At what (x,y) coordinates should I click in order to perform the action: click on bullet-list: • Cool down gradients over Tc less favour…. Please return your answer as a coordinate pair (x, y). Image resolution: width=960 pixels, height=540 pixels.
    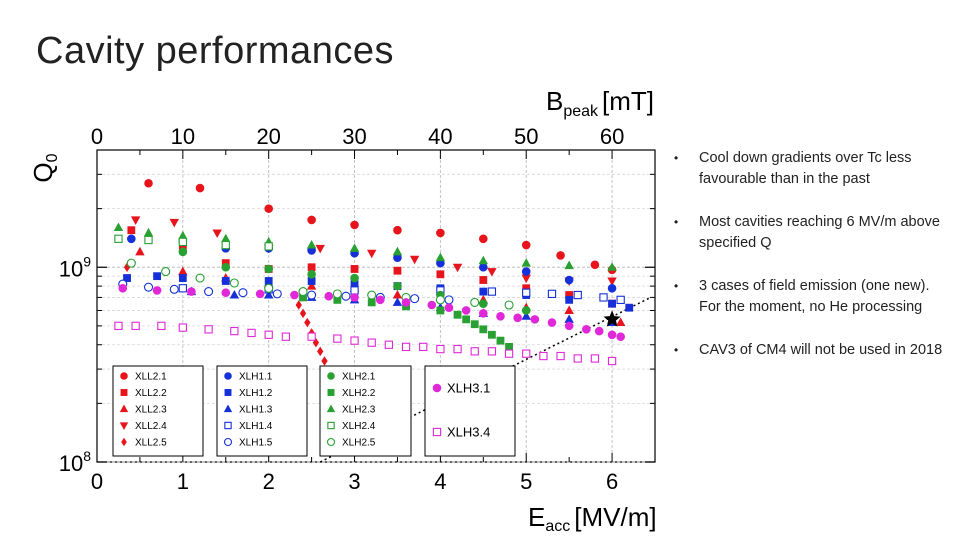
    Looking at the image, I should click on (808, 265).